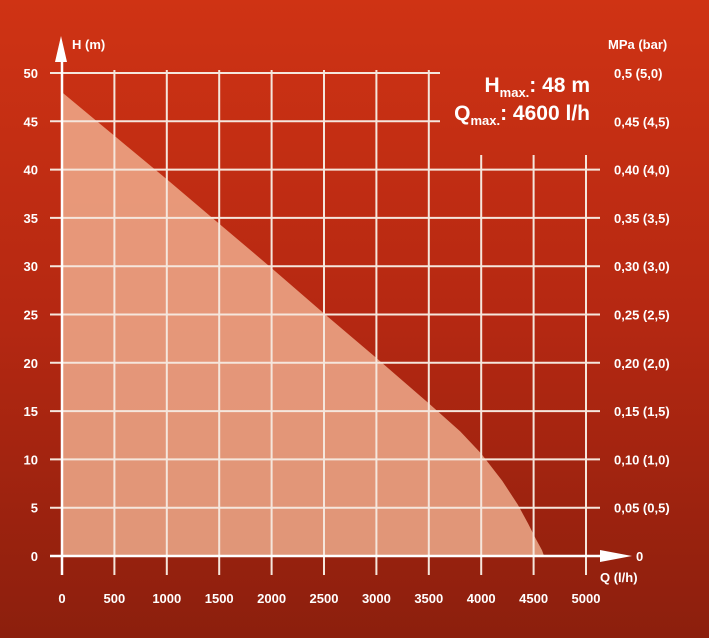 This screenshot has width=709, height=638. What do you see at coordinates (376, 598) in the screenshot?
I see `x-tick-label: 3000` at bounding box center [376, 598].